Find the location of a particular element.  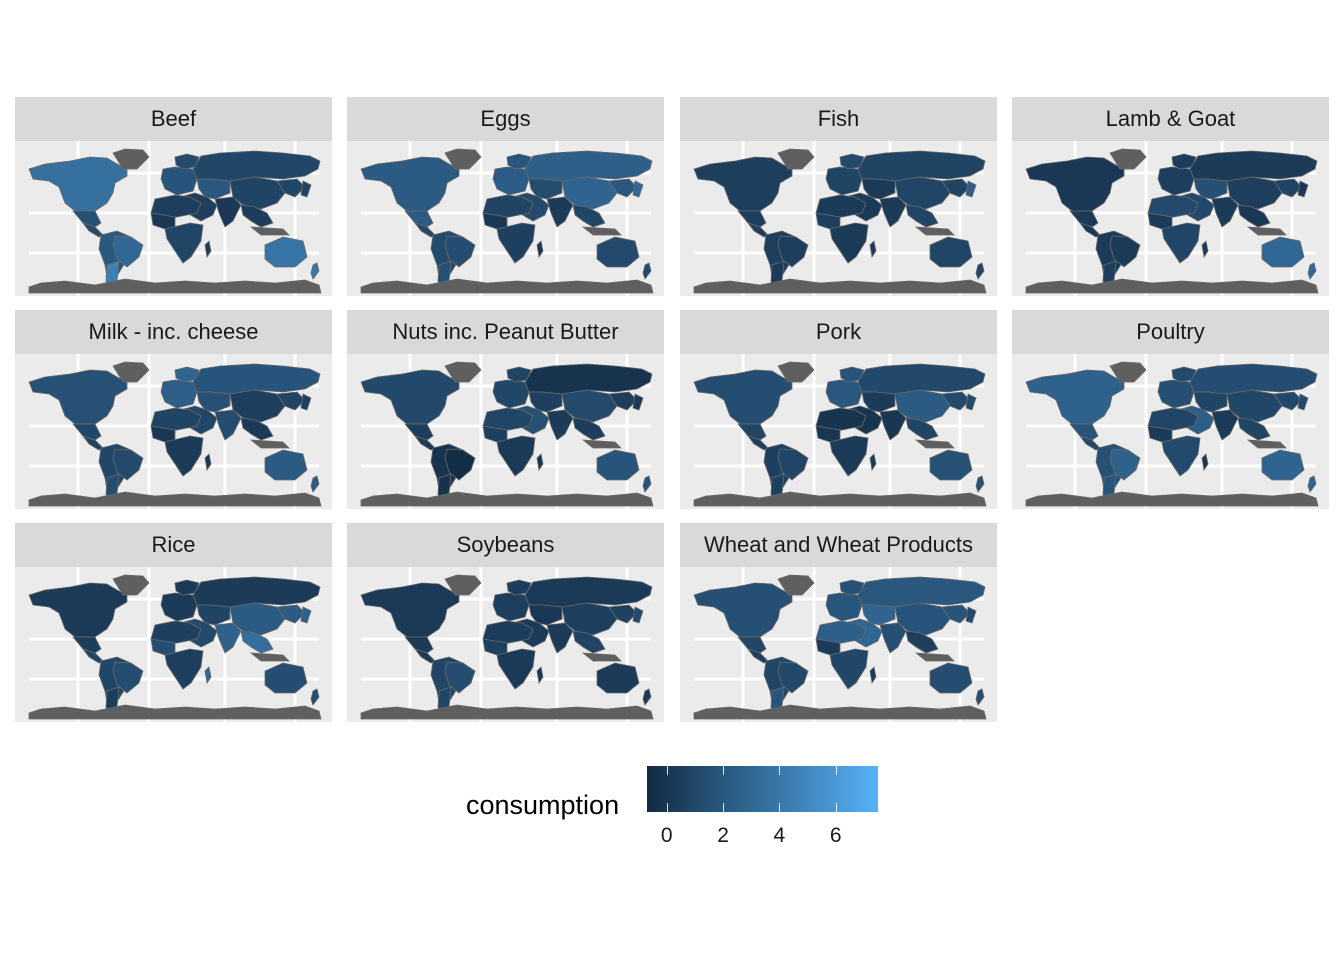

facet-panel: Fish is located at coordinates (838, 196).